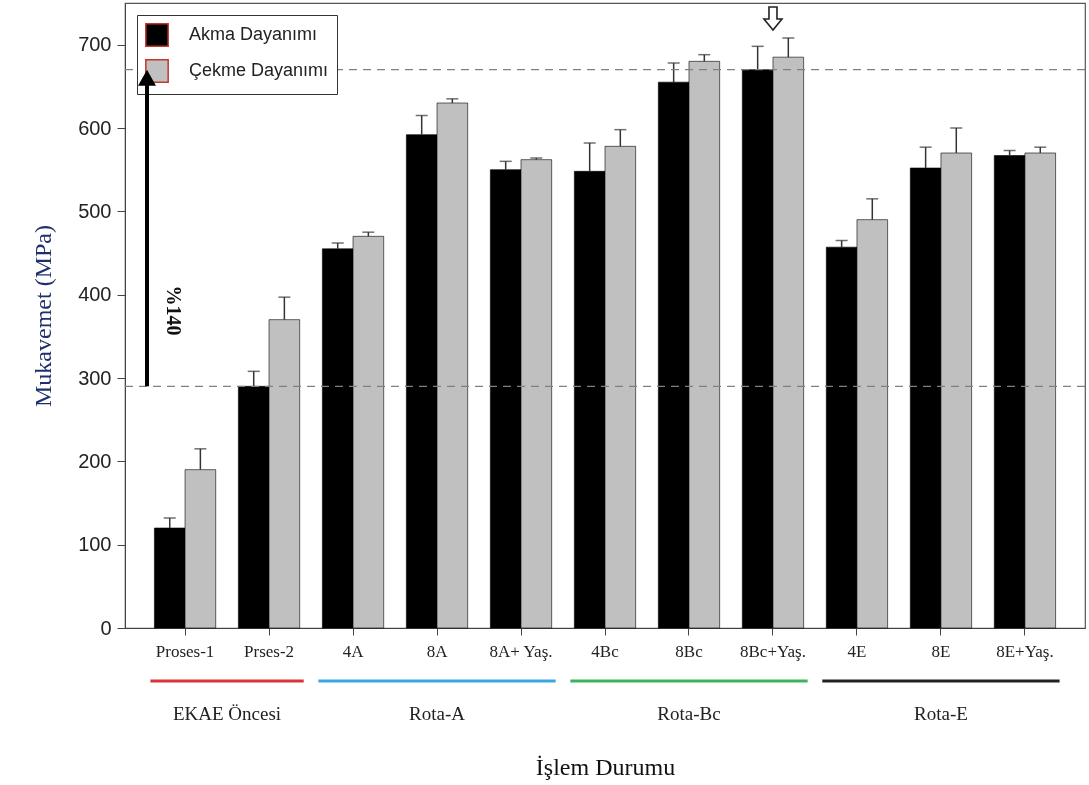  What do you see at coordinates (269, 651) in the screenshot?
I see `x-tick-label: Prses-2` at bounding box center [269, 651].